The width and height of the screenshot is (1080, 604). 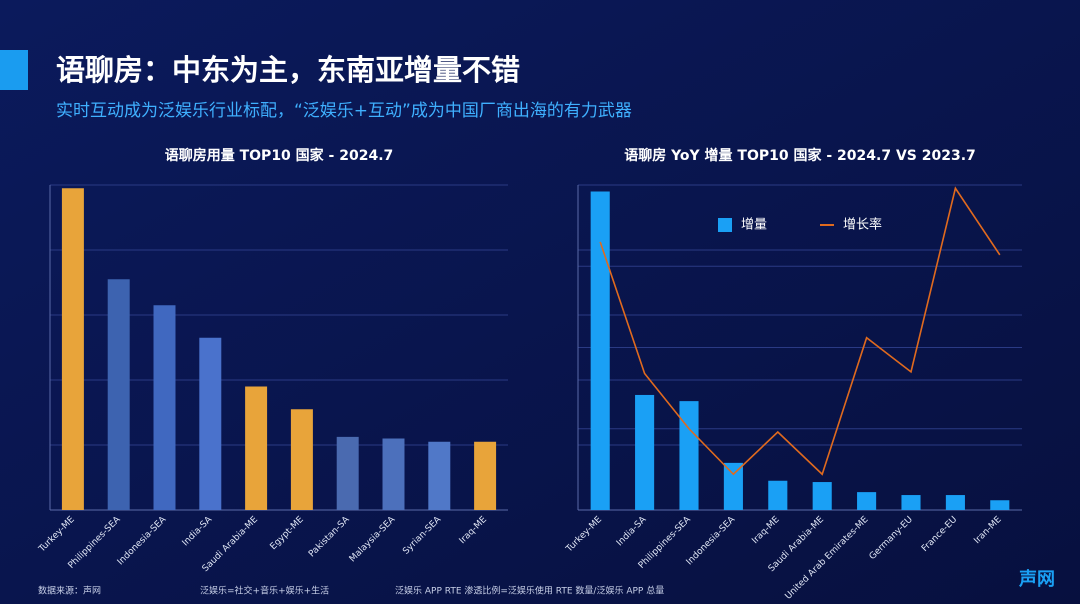 What do you see at coordinates (69, 591) in the screenshot?
I see `footnote: 数据来源：声网` at bounding box center [69, 591].